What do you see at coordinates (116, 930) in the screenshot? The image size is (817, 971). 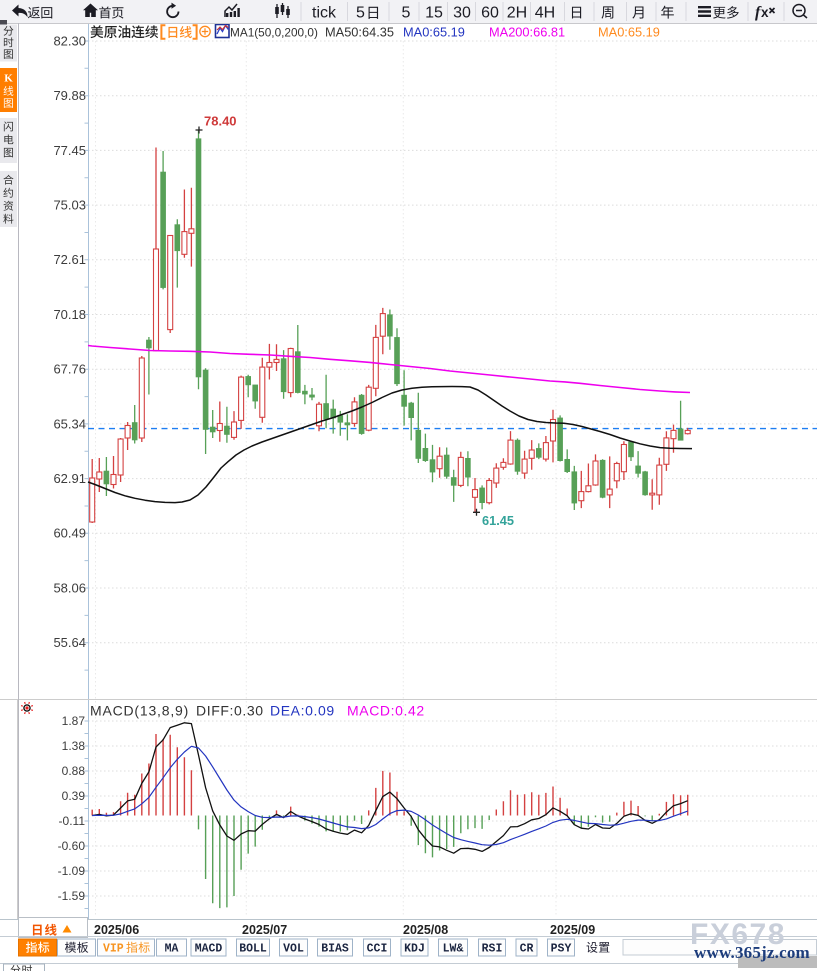 I see `svg-text: 2025/06` at bounding box center [116, 930].